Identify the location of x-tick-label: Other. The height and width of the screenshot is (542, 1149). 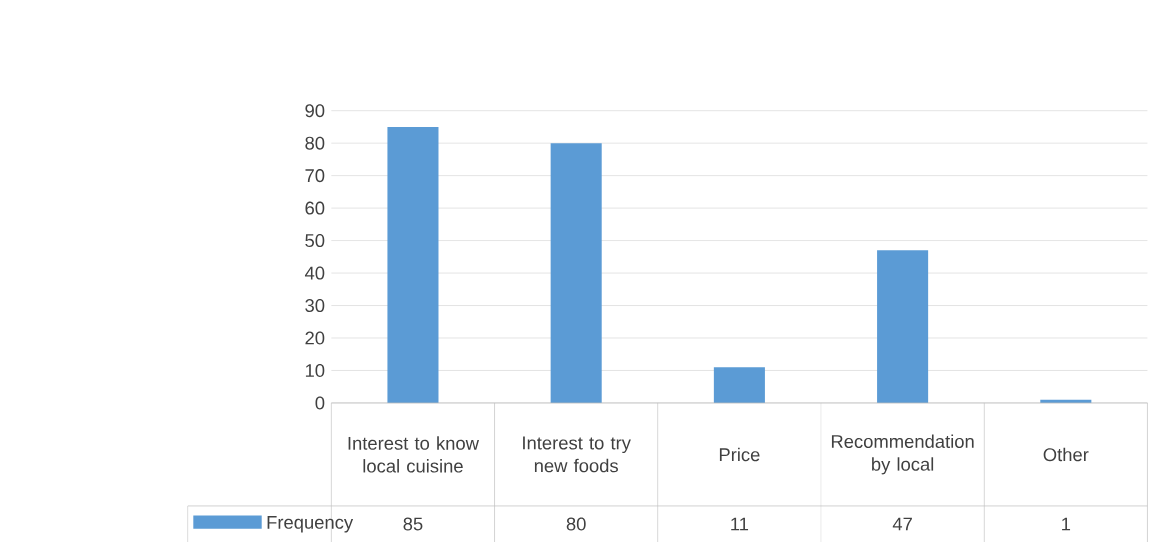
(1066, 454).